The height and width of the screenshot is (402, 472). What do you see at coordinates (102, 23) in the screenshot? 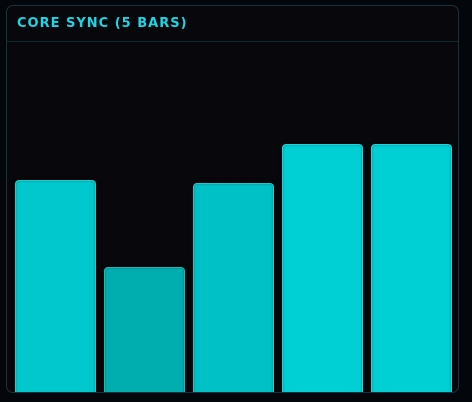
I see `panel-title: CORE SYNC (5 BARS)` at bounding box center [102, 23].